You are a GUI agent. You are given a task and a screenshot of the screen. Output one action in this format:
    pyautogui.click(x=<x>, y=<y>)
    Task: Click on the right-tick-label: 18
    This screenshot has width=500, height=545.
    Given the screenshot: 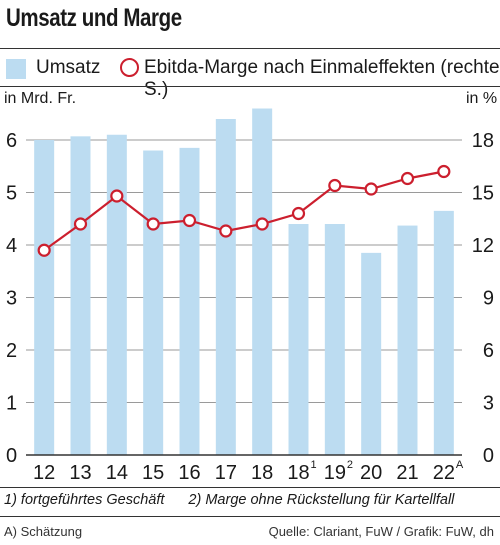 What is the action you would take?
    pyautogui.click(x=483, y=141)
    